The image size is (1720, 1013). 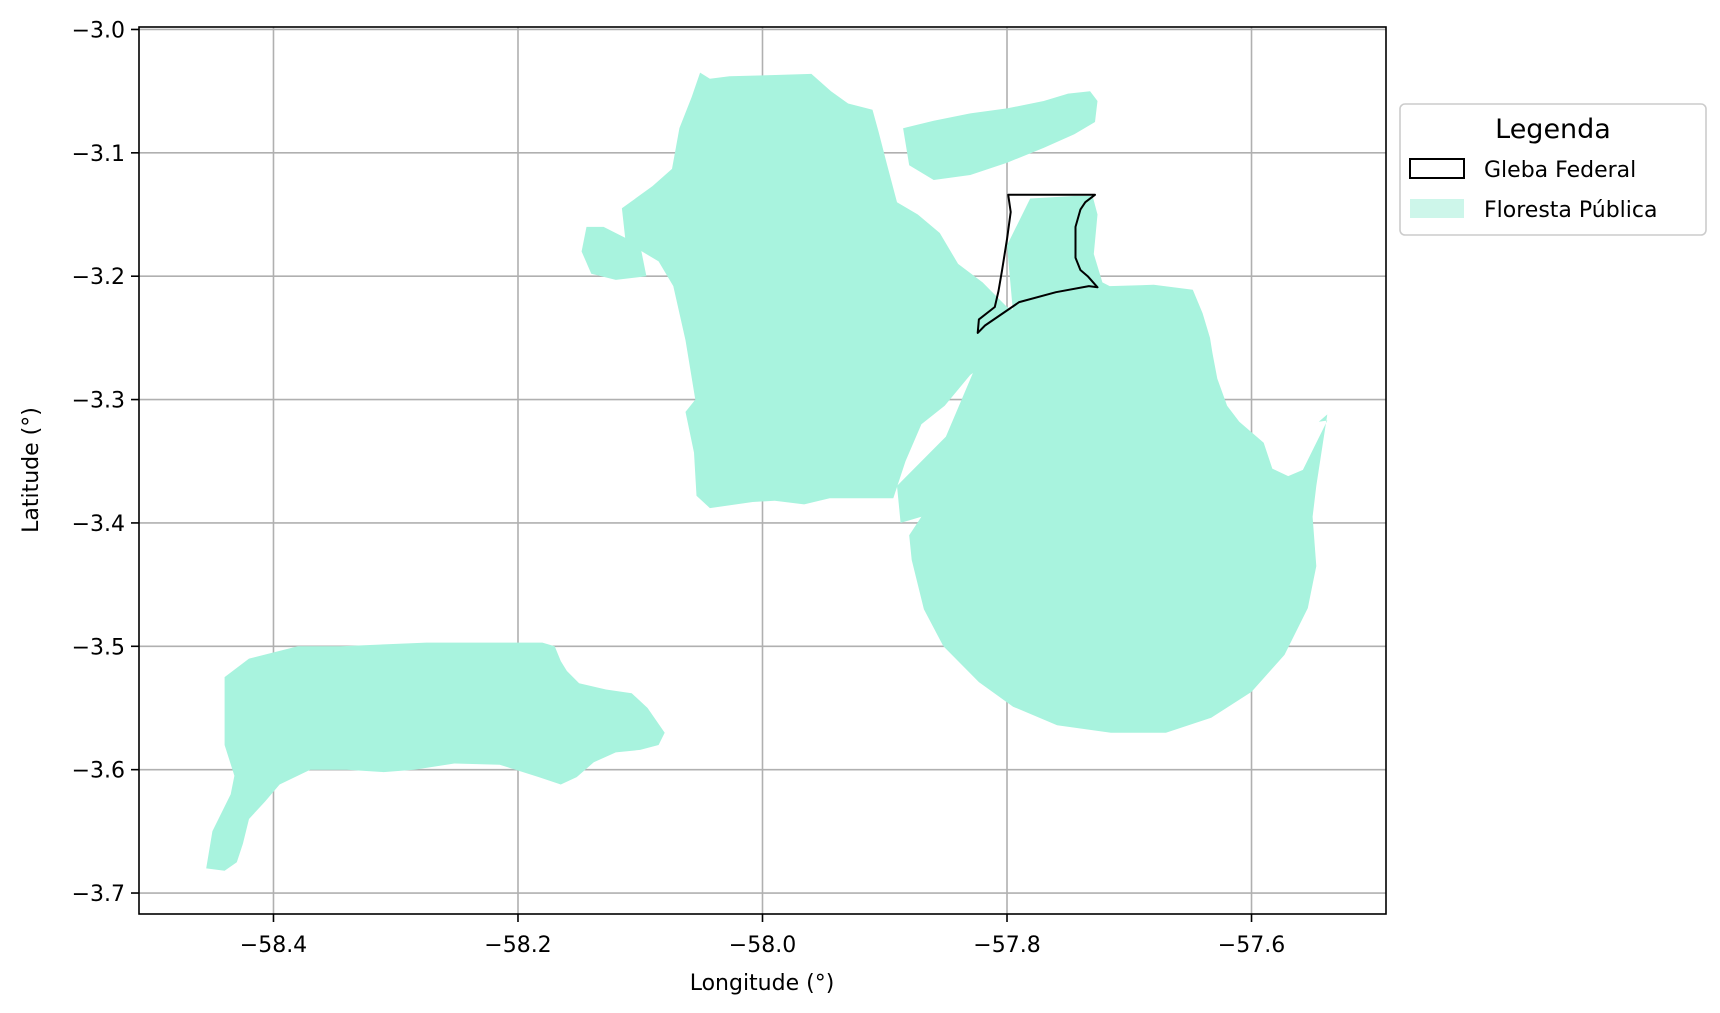 I want to click on legend-item-gleba-federal: Gleba Federal, so click(x=1522, y=170).